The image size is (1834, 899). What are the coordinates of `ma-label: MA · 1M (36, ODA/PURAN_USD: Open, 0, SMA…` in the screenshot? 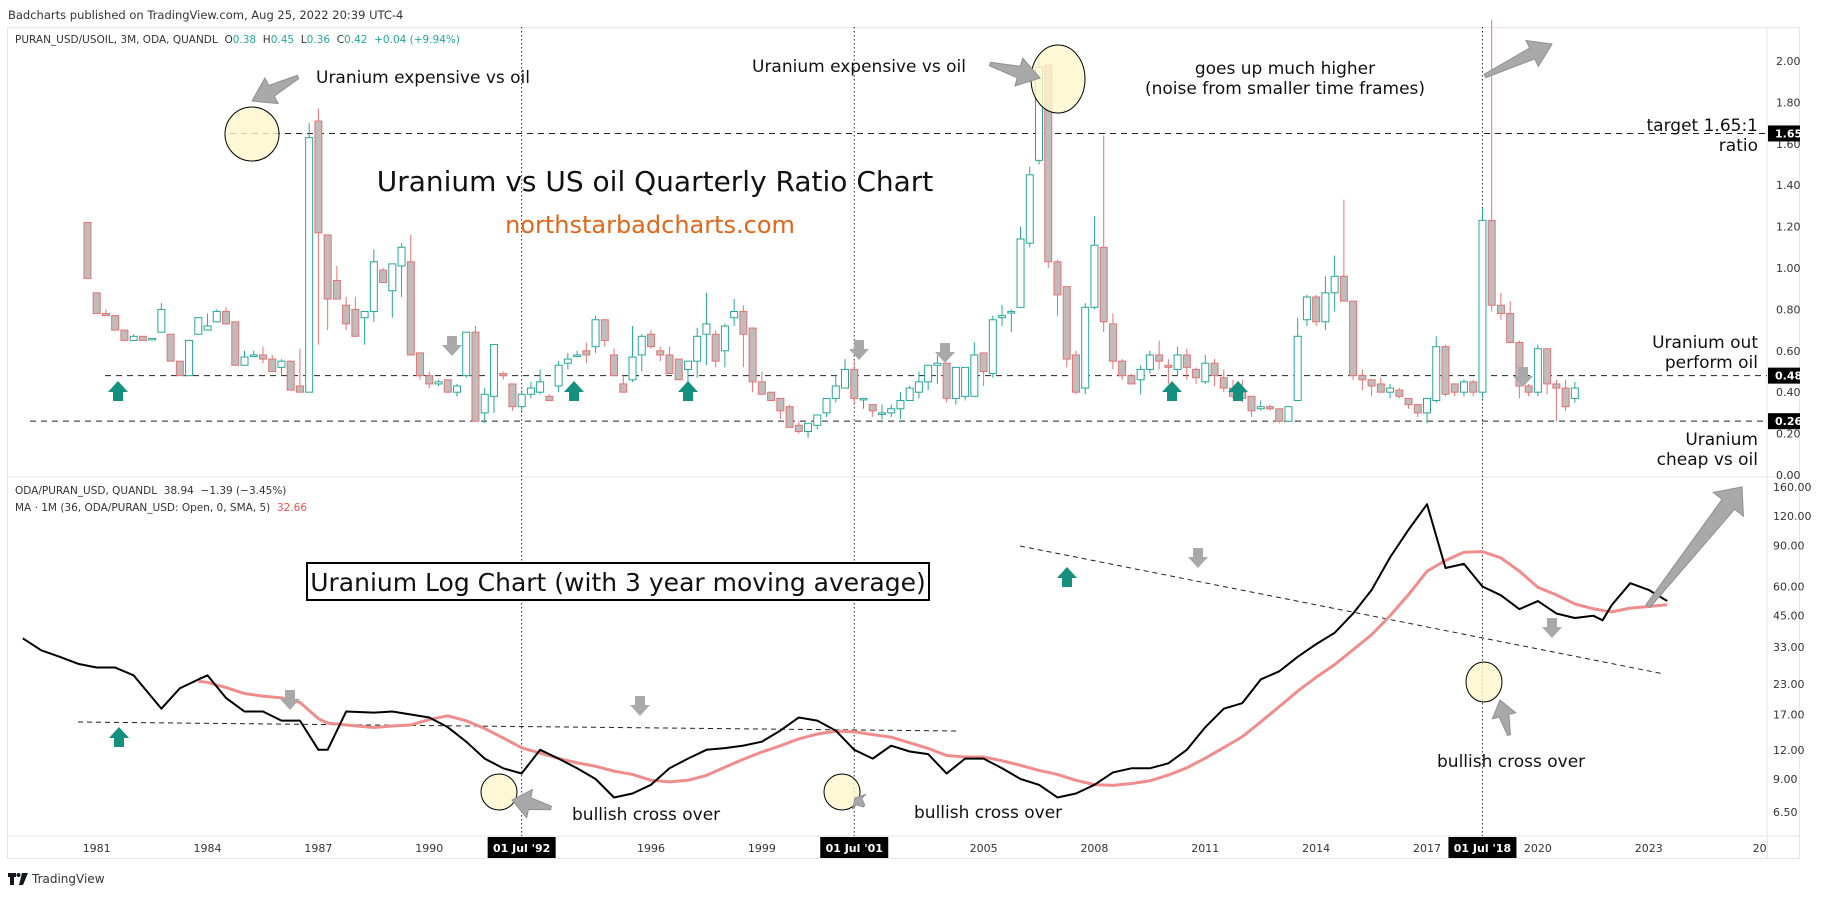 It's located at (143, 508).